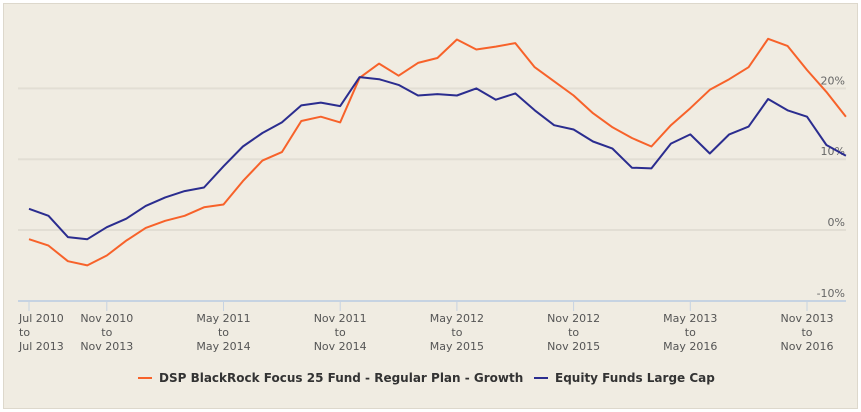  Describe the element at coordinates (41, 346) in the screenshot. I see `x-tick-label: Jul 2013` at that location.